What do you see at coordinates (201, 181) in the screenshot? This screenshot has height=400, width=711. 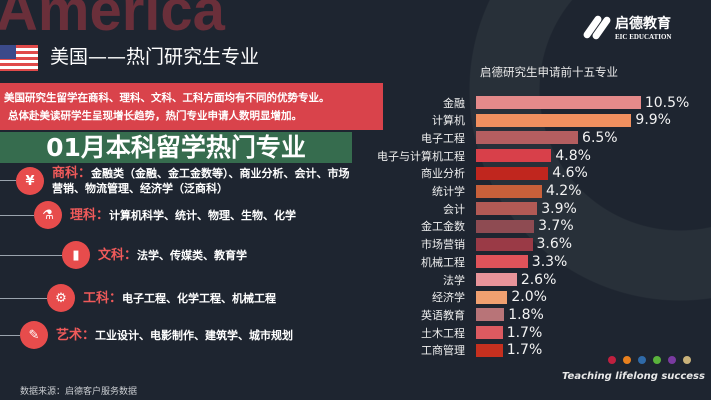 I see `category-majors: 金融类（金融、金工金数等）、商业分析、会计、市场营销、物流管理、经济学（泛商科）` at bounding box center [201, 181].